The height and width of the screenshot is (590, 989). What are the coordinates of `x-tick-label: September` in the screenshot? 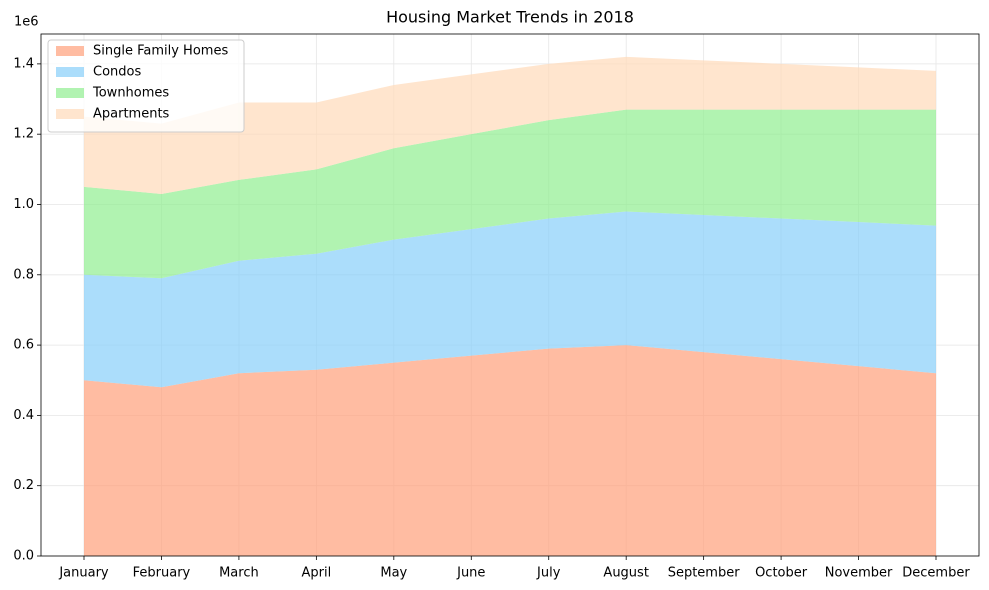 It's located at (704, 573).